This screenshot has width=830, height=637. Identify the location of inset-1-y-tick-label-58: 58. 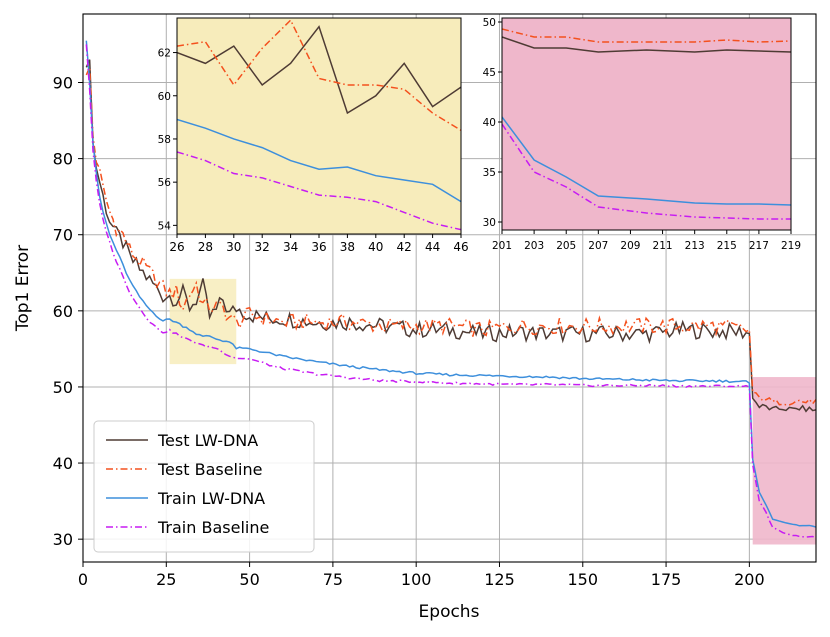
(164, 140).